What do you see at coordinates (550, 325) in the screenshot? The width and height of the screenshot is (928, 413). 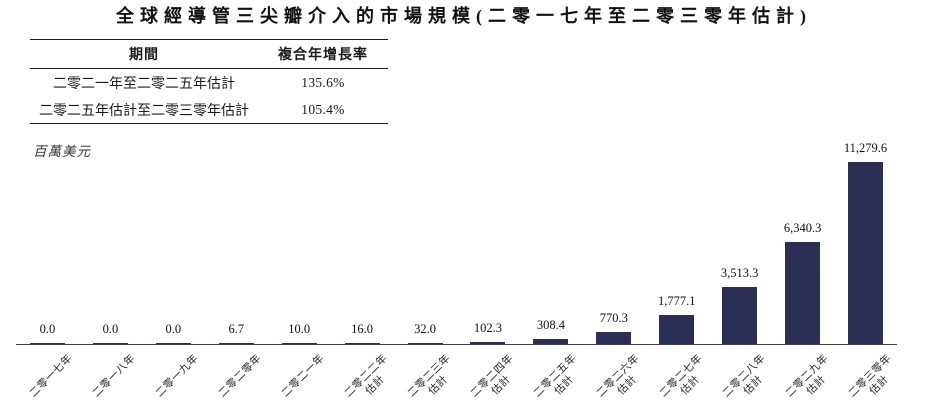 I see `bar-value-label: 308.4` at bounding box center [550, 325].